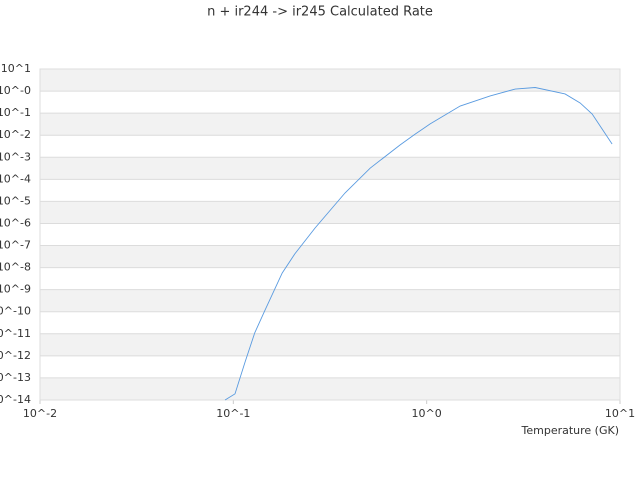 The image size is (640, 480). Describe the element at coordinates (15, 222) in the screenshot. I see `y-tick-label: 10^-6` at that location.